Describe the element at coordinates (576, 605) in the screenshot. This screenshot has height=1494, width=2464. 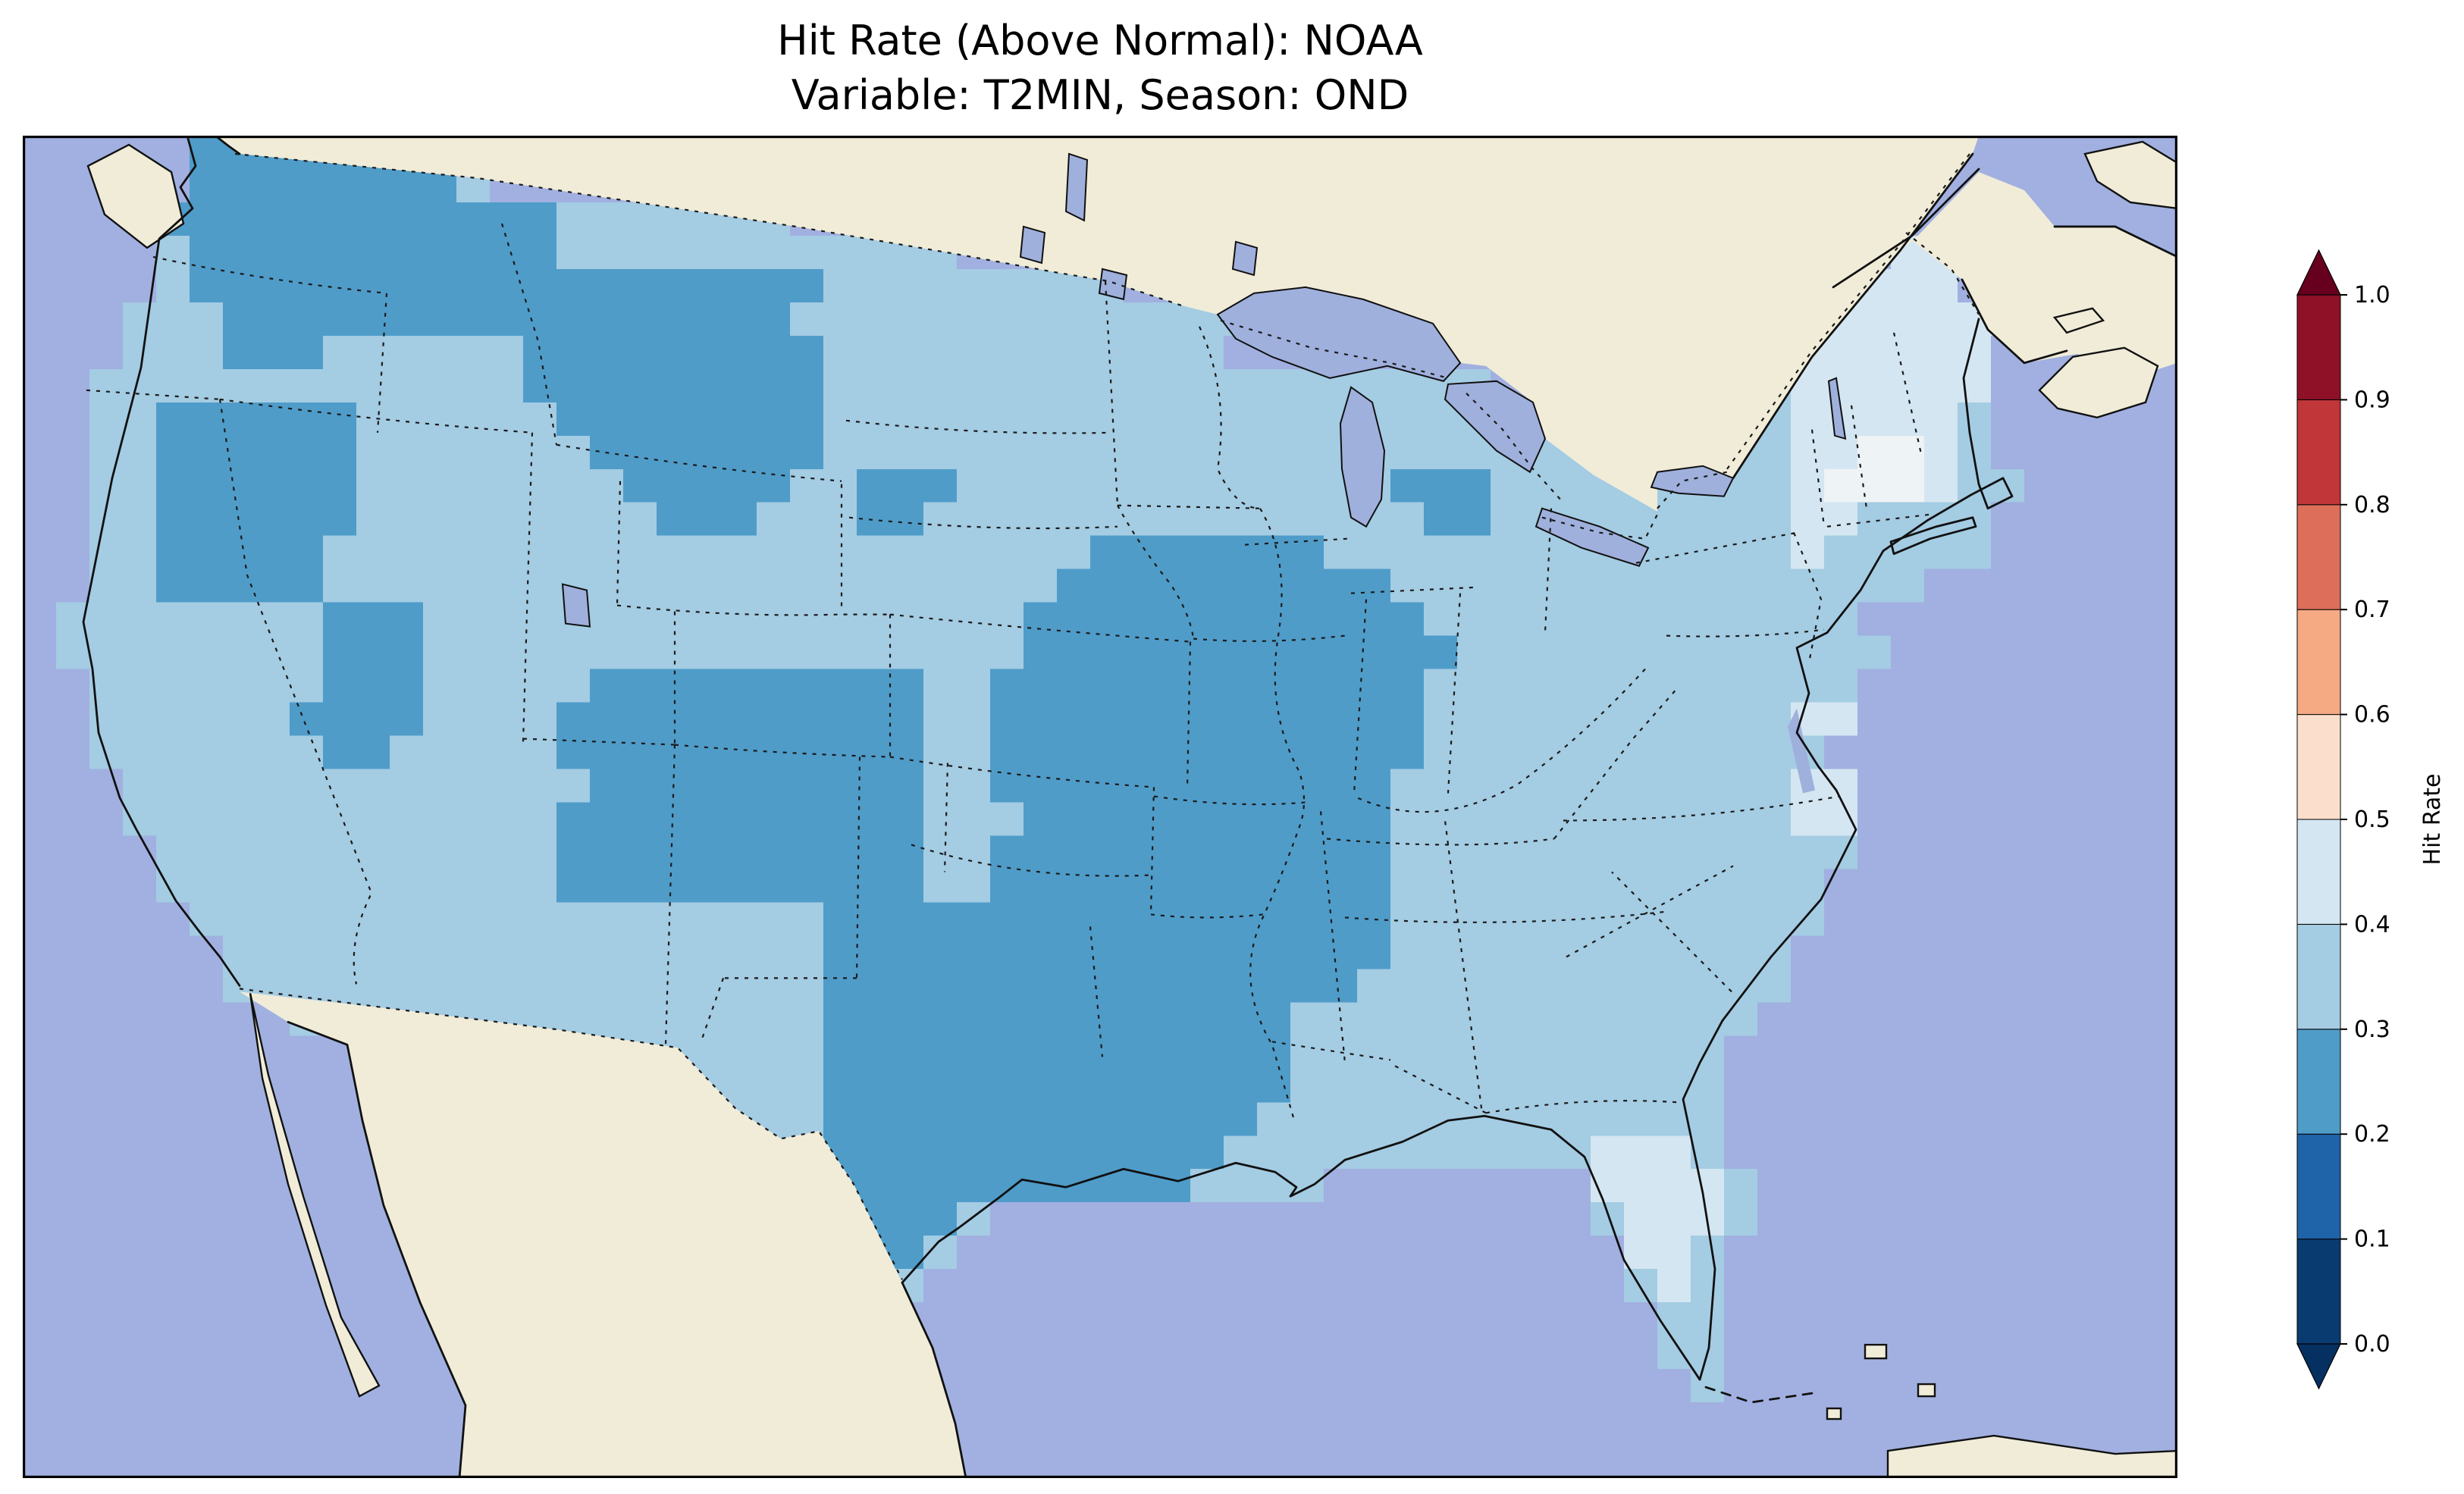
I see `great-salt-lake` at that location.